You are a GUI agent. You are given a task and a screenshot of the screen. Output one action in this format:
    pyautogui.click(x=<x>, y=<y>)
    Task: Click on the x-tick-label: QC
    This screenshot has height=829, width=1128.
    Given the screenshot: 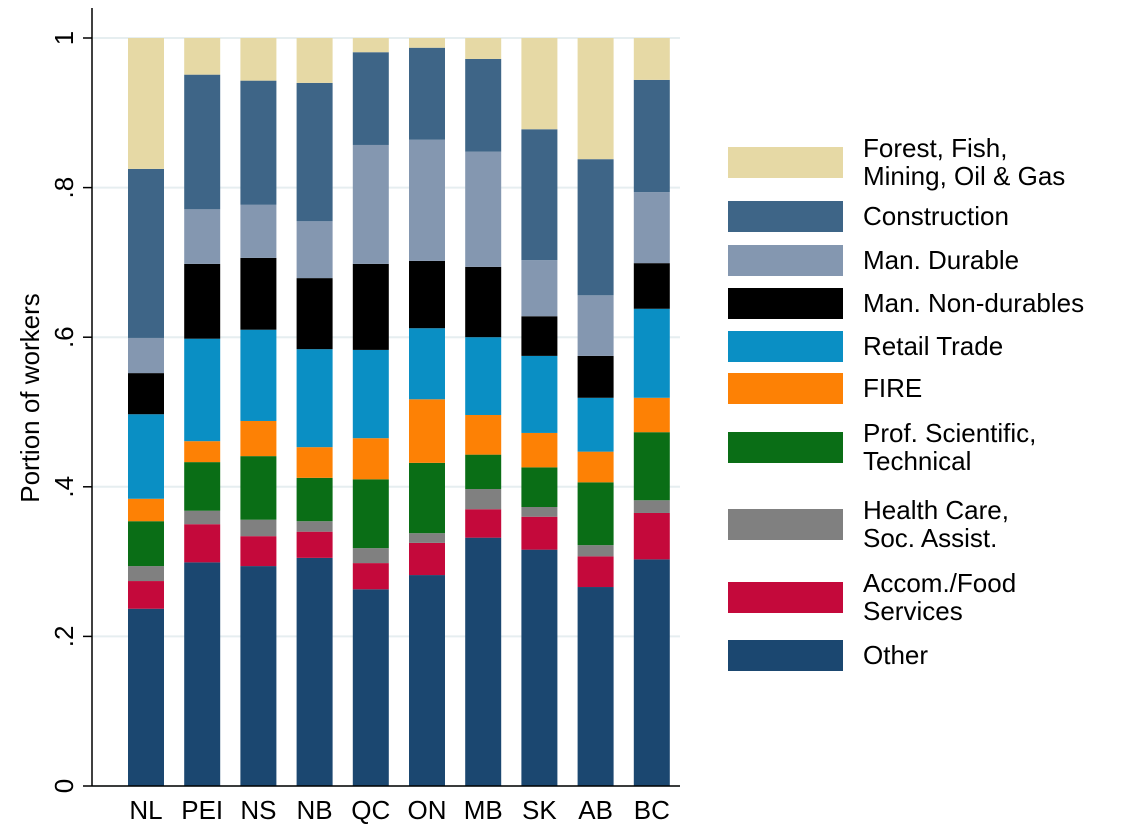 What is the action you would take?
    pyautogui.click(x=370, y=810)
    